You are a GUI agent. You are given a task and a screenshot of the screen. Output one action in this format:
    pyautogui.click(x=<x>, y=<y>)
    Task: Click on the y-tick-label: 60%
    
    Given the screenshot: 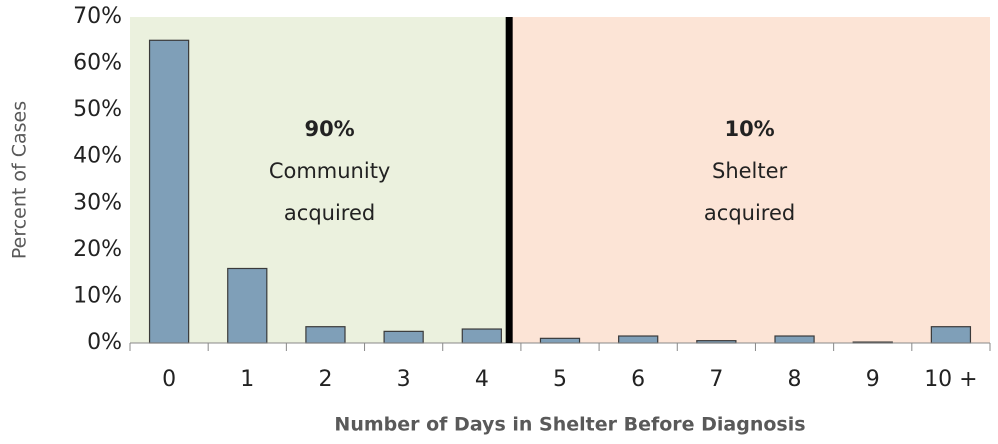 What is the action you would take?
    pyautogui.click(x=97, y=63)
    